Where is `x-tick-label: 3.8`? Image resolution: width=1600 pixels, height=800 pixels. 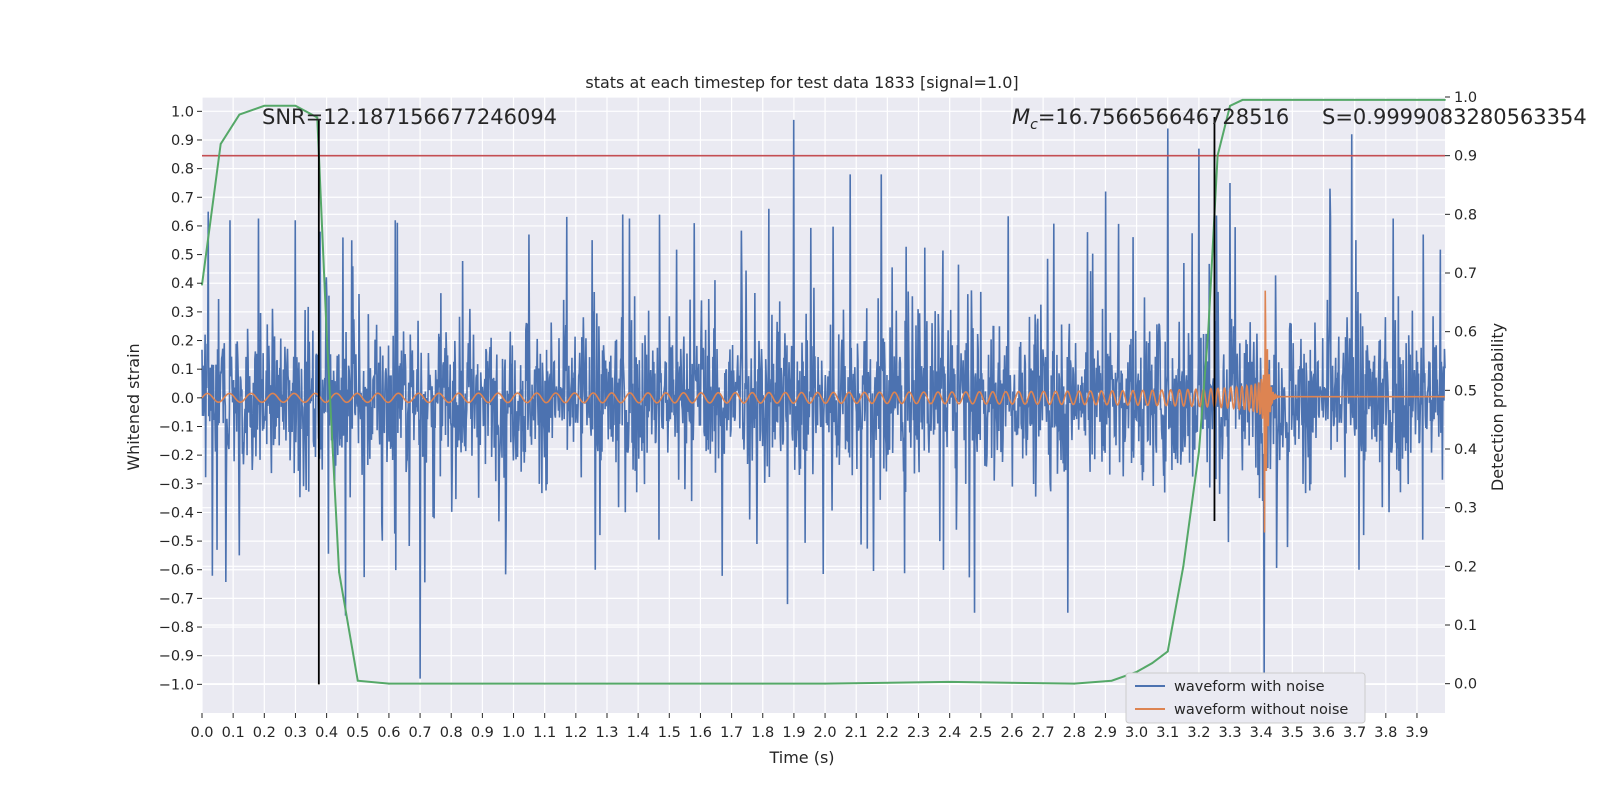 x-tick-label: 3.8 is located at coordinates (1385, 733).